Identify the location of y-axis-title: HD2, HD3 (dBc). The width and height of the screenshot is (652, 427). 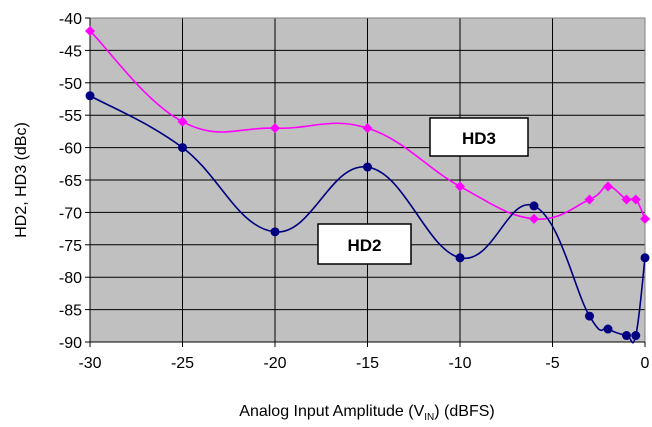
(21, 180).